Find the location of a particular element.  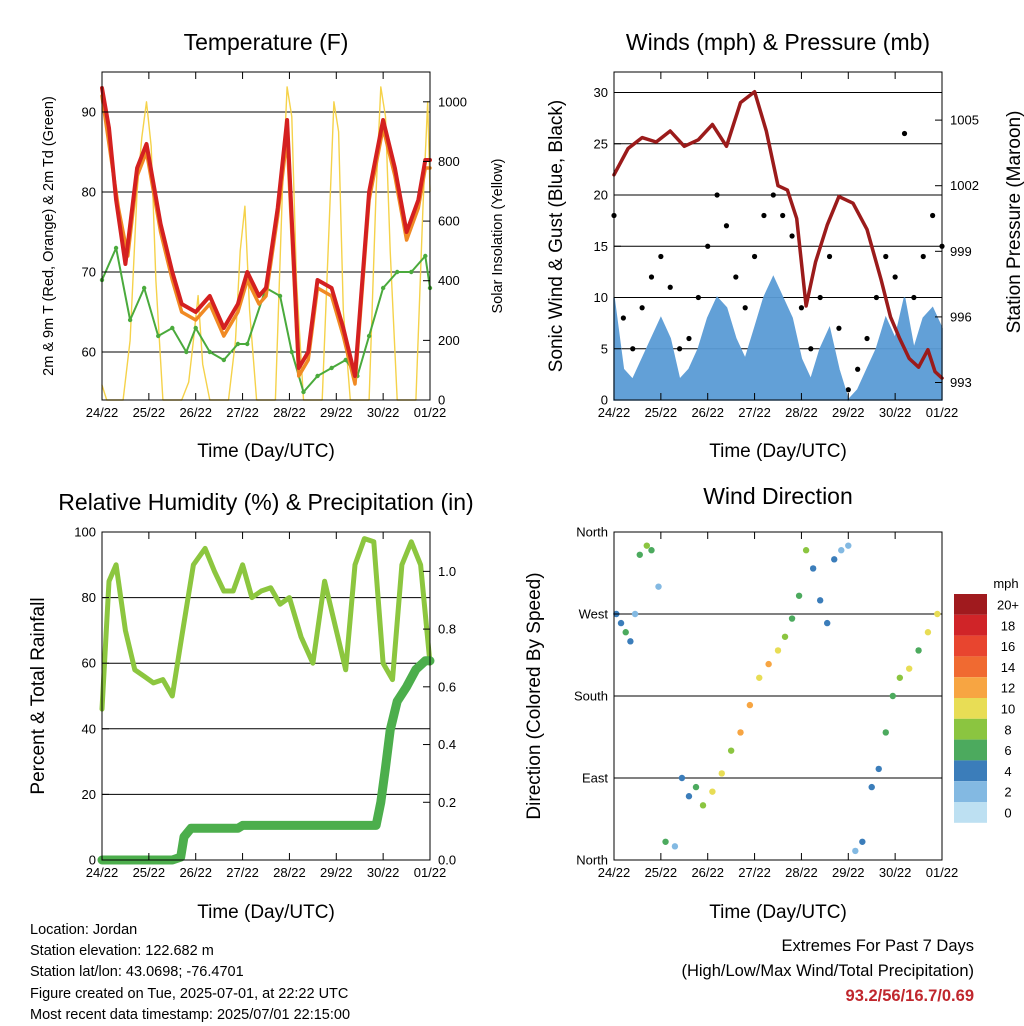

colorbar-label: 14 is located at coordinates (1008, 667).